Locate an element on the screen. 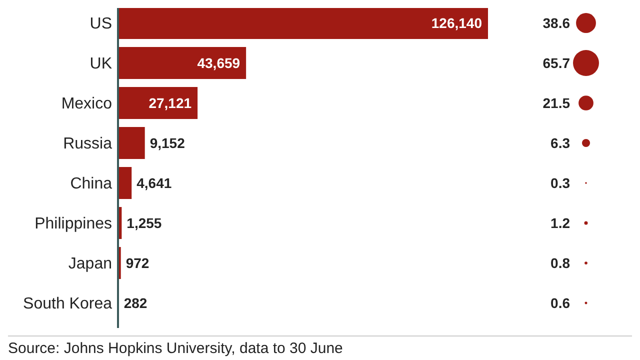  data-label: 21.5 is located at coordinates (556, 102).